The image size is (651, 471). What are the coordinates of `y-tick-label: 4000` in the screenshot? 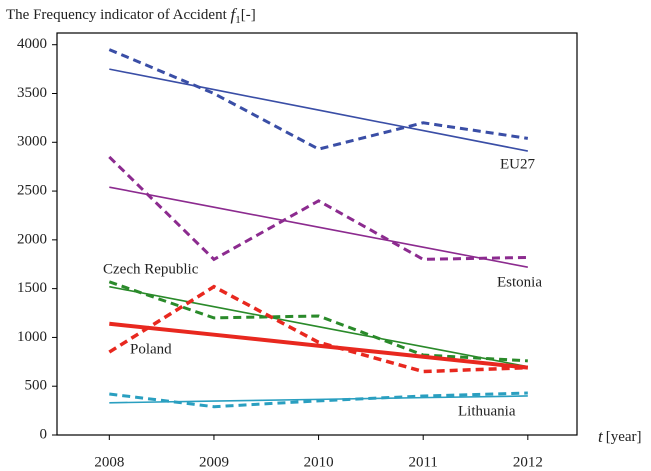 It's located at (32, 44).